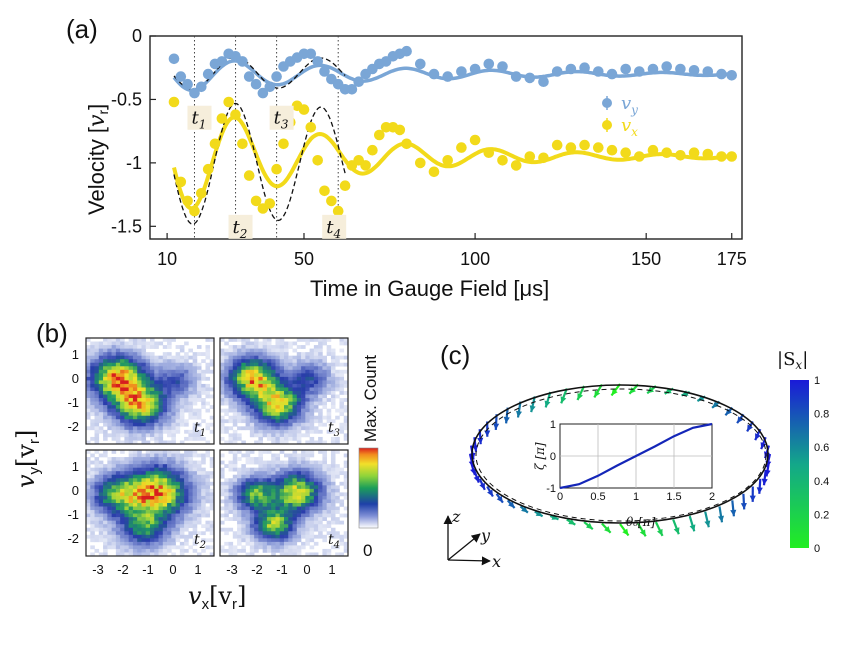  Describe the element at coordinates (540, 456) in the screenshot. I see `inset-ylabel: ζ [π]` at that location.